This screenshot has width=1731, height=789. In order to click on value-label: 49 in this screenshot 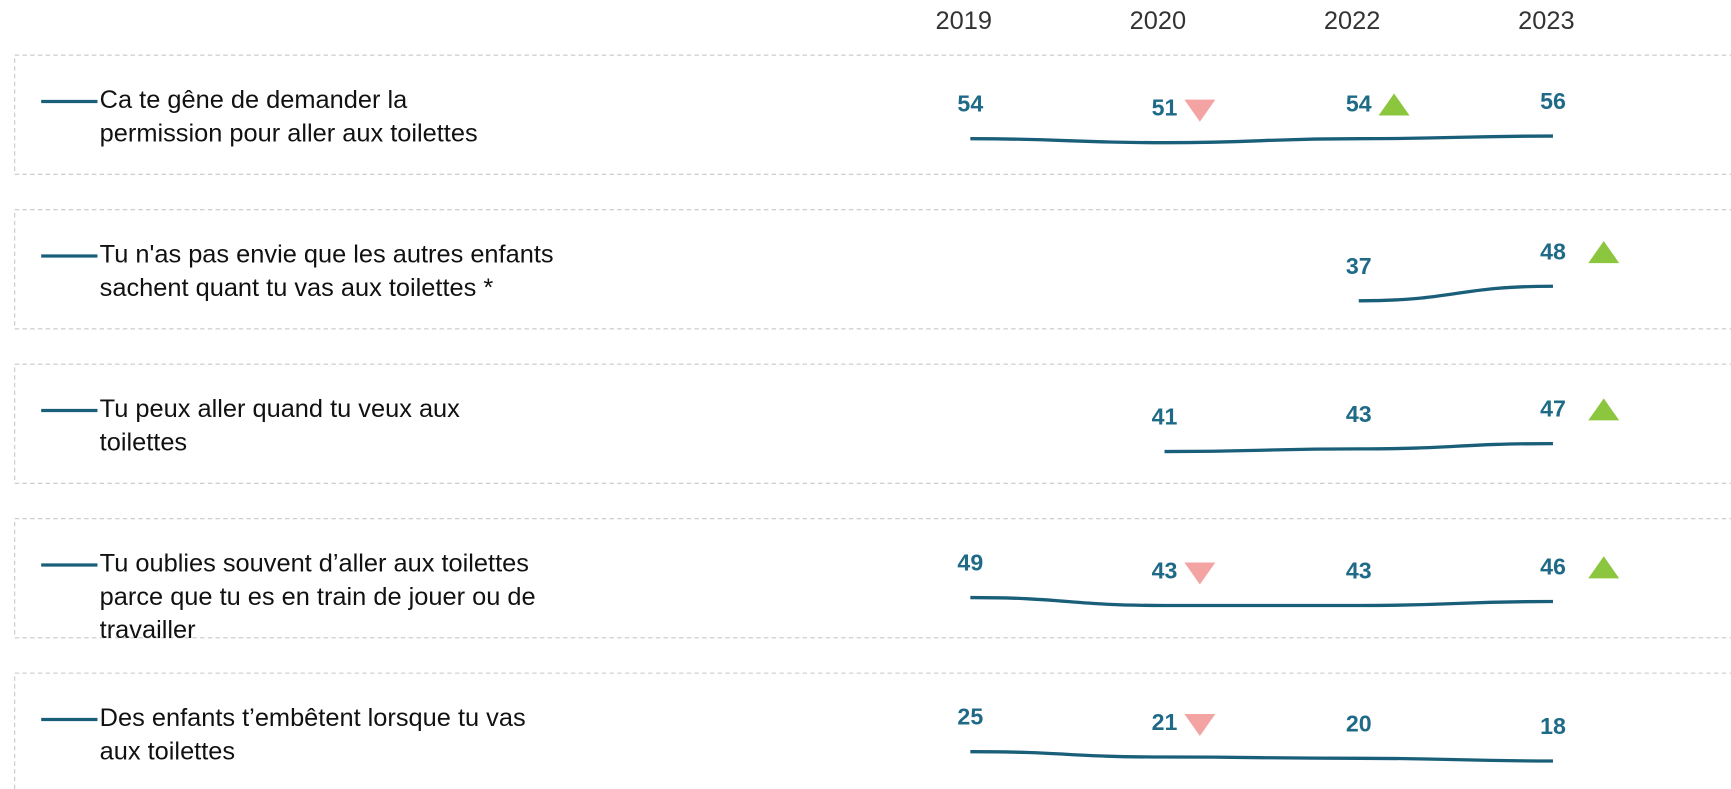, I will do `click(970, 563)`.